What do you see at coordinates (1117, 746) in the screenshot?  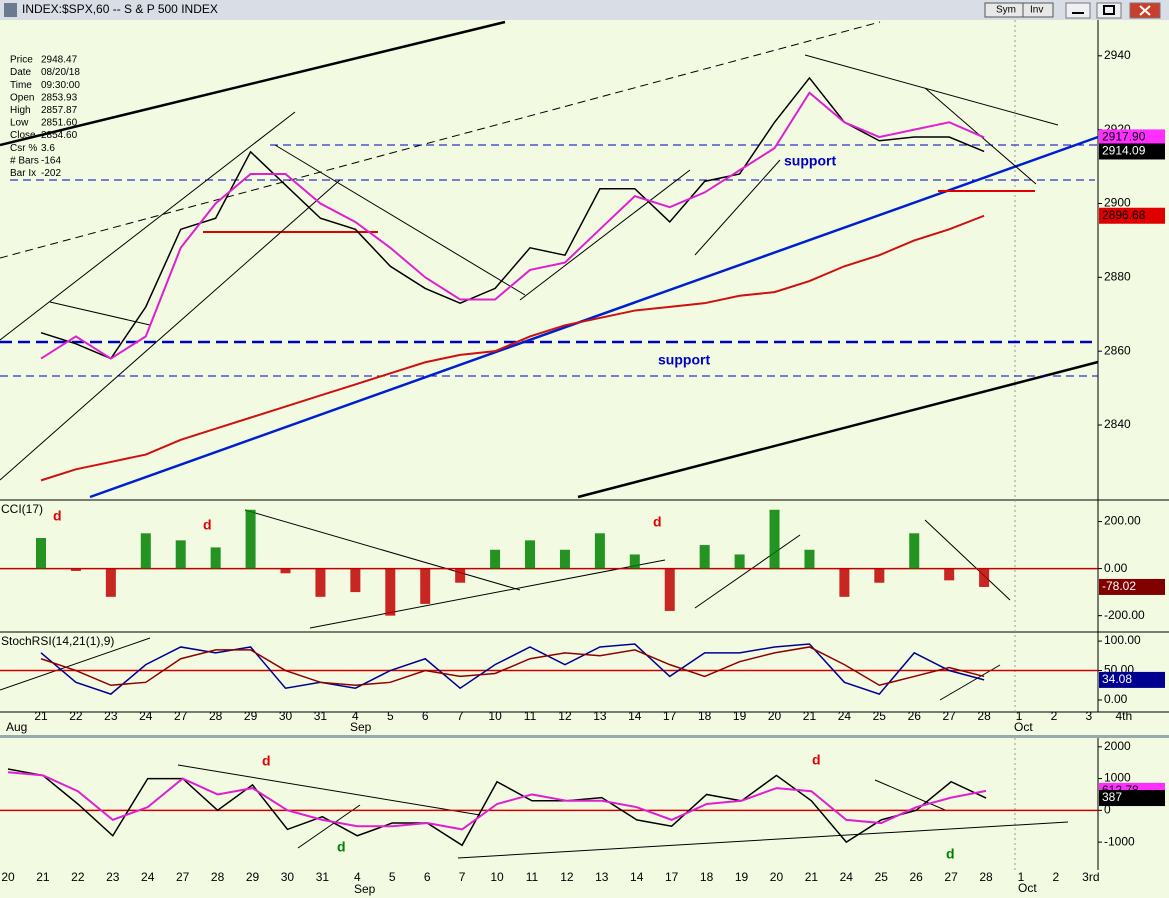 I see `y-tick-label: 2000` at bounding box center [1117, 746].